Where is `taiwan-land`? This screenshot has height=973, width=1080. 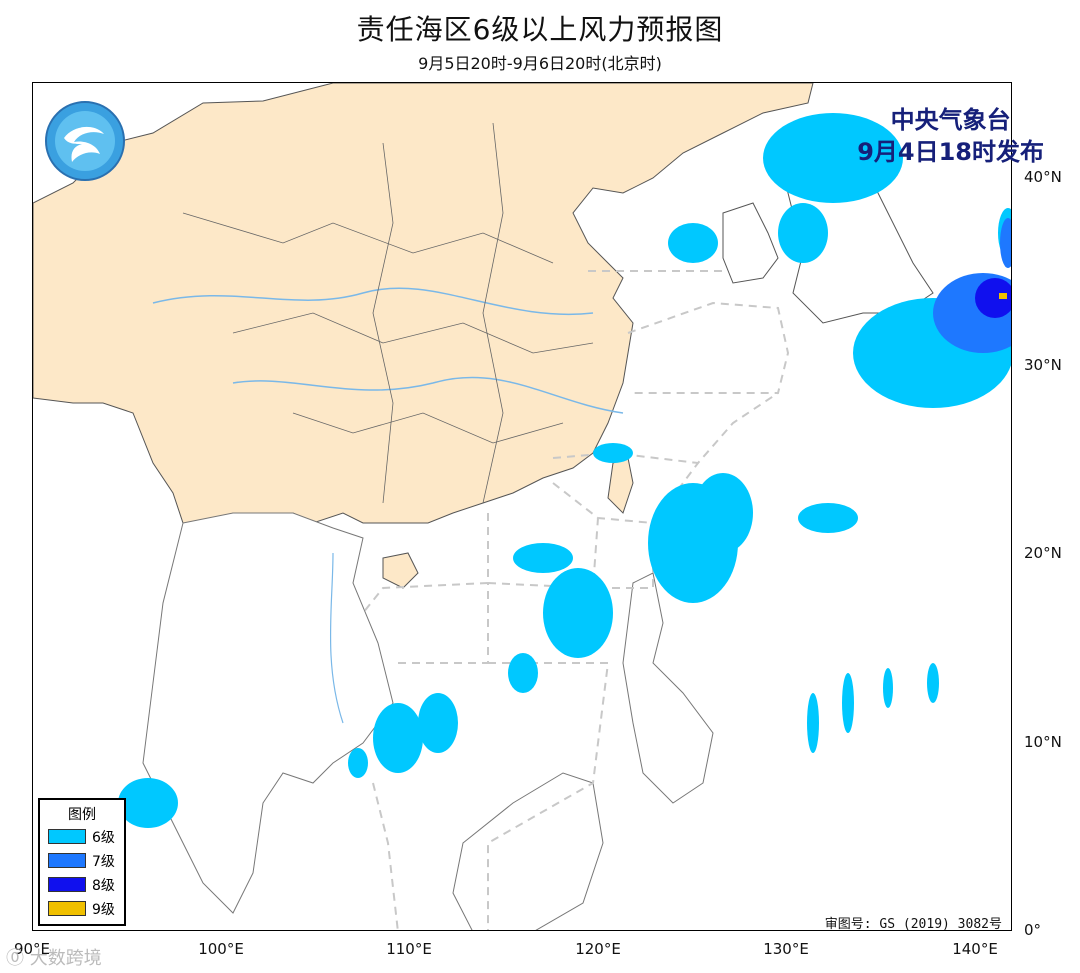
taiwan-land is located at coordinates (620, 485).